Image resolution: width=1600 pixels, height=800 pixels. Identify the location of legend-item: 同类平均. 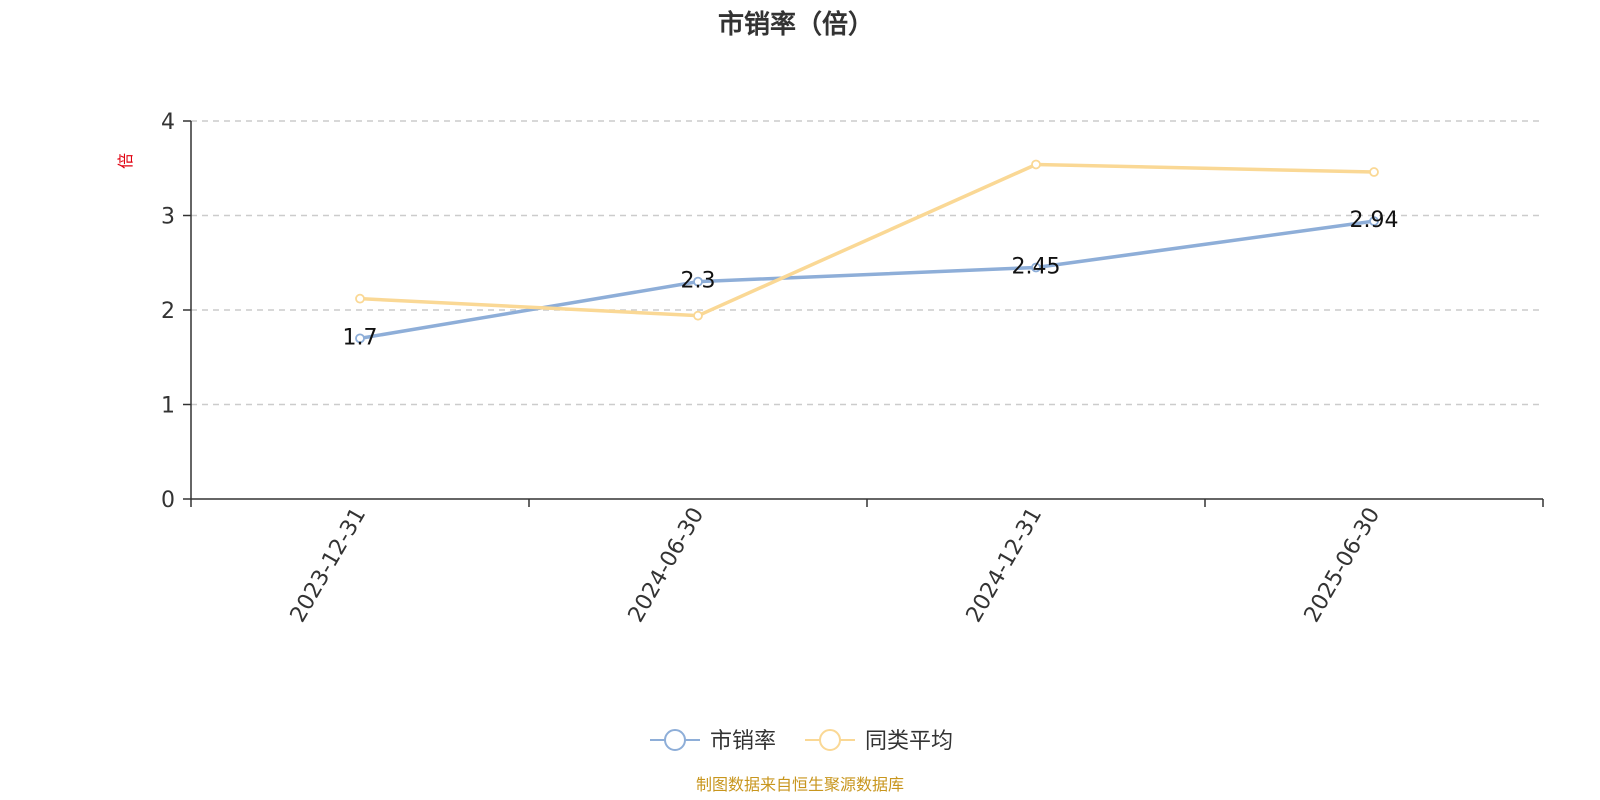
(879, 741).